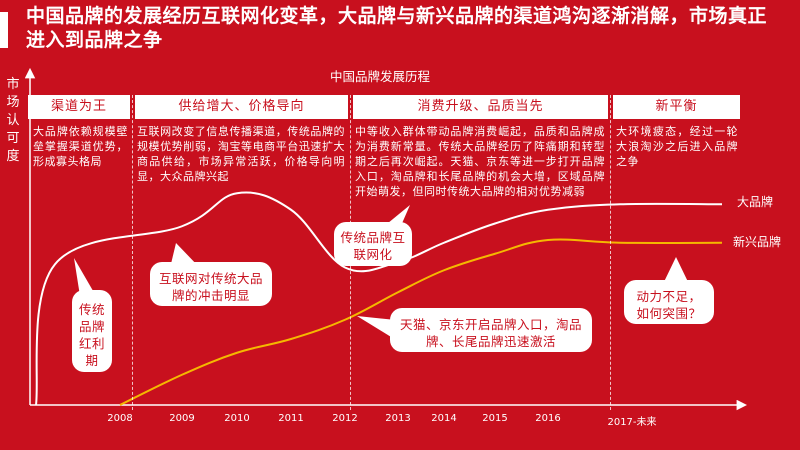 Image resolution: width=800 pixels, height=450 pixels. I want to click on x-tick-label: 2013, so click(398, 418).